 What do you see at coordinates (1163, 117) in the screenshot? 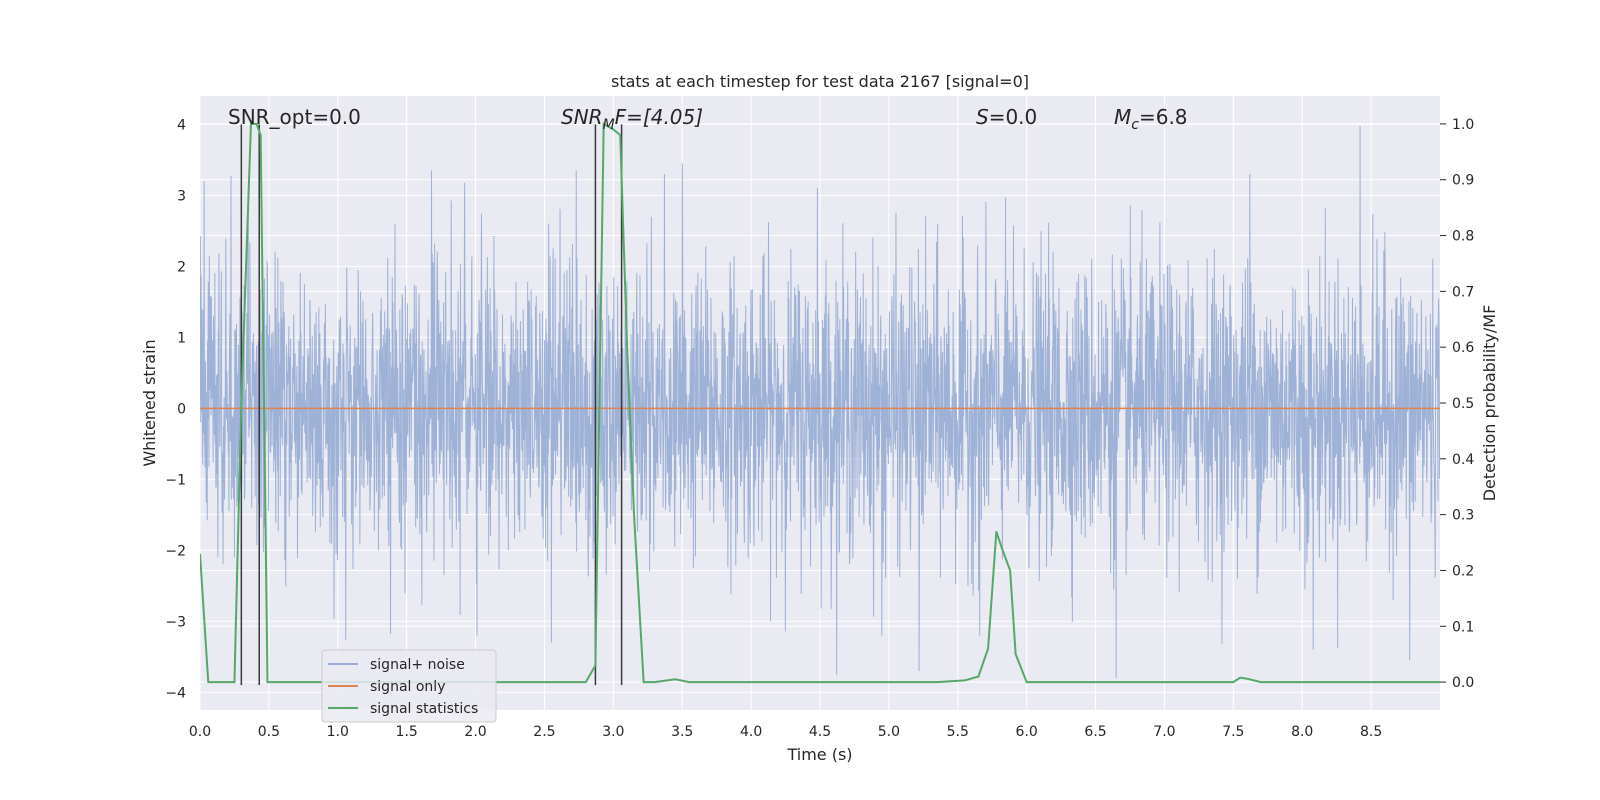
I see `mc-rest: =6.8` at bounding box center [1163, 117].